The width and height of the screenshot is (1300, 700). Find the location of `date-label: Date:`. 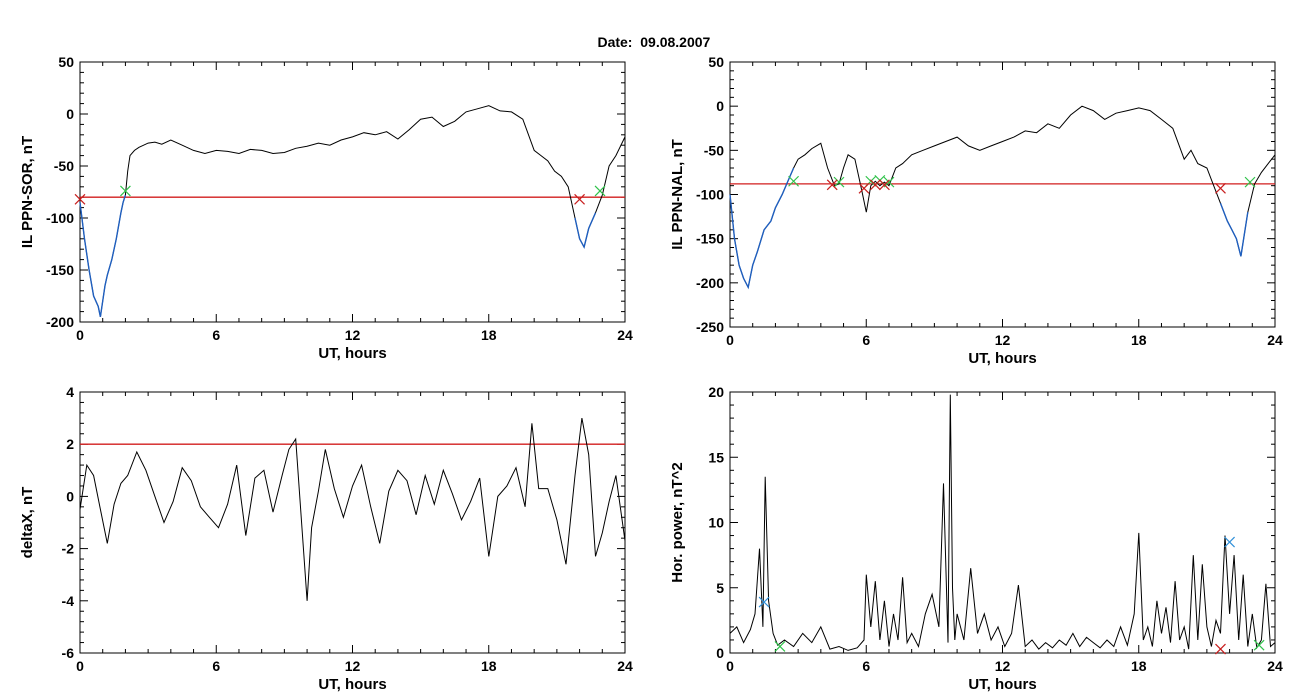

date-label: Date: is located at coordinates (615, 42).